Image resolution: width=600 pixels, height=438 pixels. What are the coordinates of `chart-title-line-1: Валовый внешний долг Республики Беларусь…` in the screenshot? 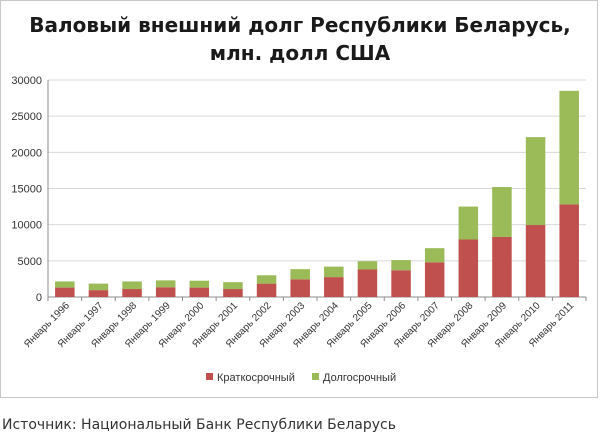 It's located at (300, 25).